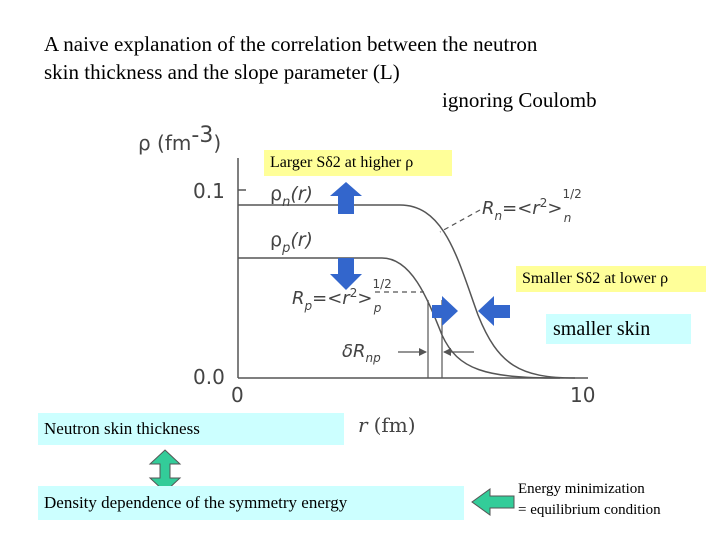 This screenshot has height=540, width=720. What do you see at coordinates (237, 395) in the screenshot?
I see `x-tick-label-0: 0` at bounding box center [237, 395].